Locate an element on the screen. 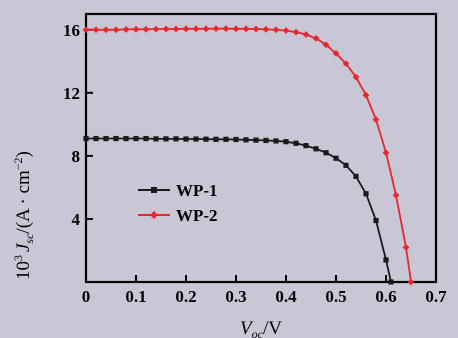 The width and height of the screenshot is (458, 338). y-tick-label-2: 12 is located at coordinates (71, 93).